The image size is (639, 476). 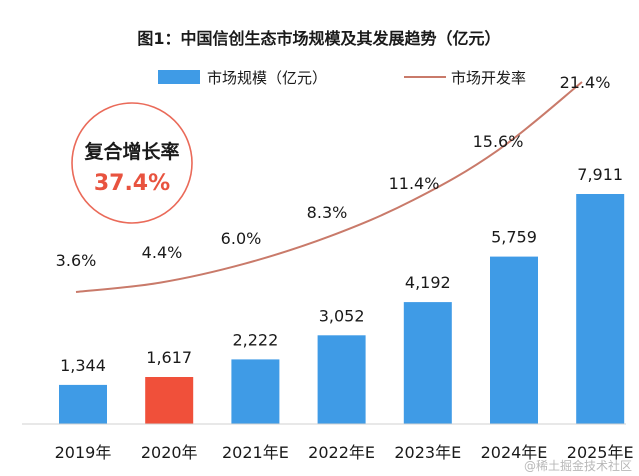 I want to click on legend-bar-swatch, so click(x=179, y=77).